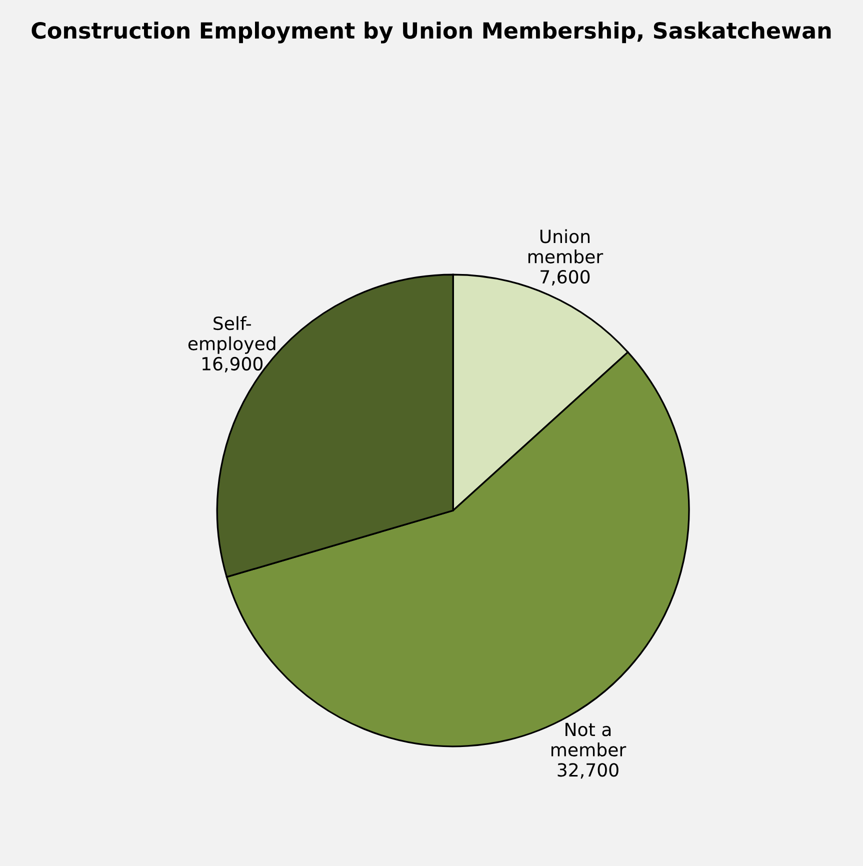 This screenshot has height=866, width=863. What do you see at coordinates (588, 771) in the screenshot?
I see `data-label: 32,700` at bounding box center [588, 771].